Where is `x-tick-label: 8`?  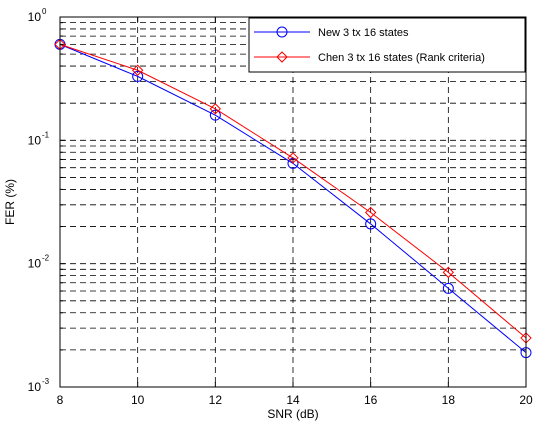 x-tick-label: 8 is located at coordinates (60, 400).